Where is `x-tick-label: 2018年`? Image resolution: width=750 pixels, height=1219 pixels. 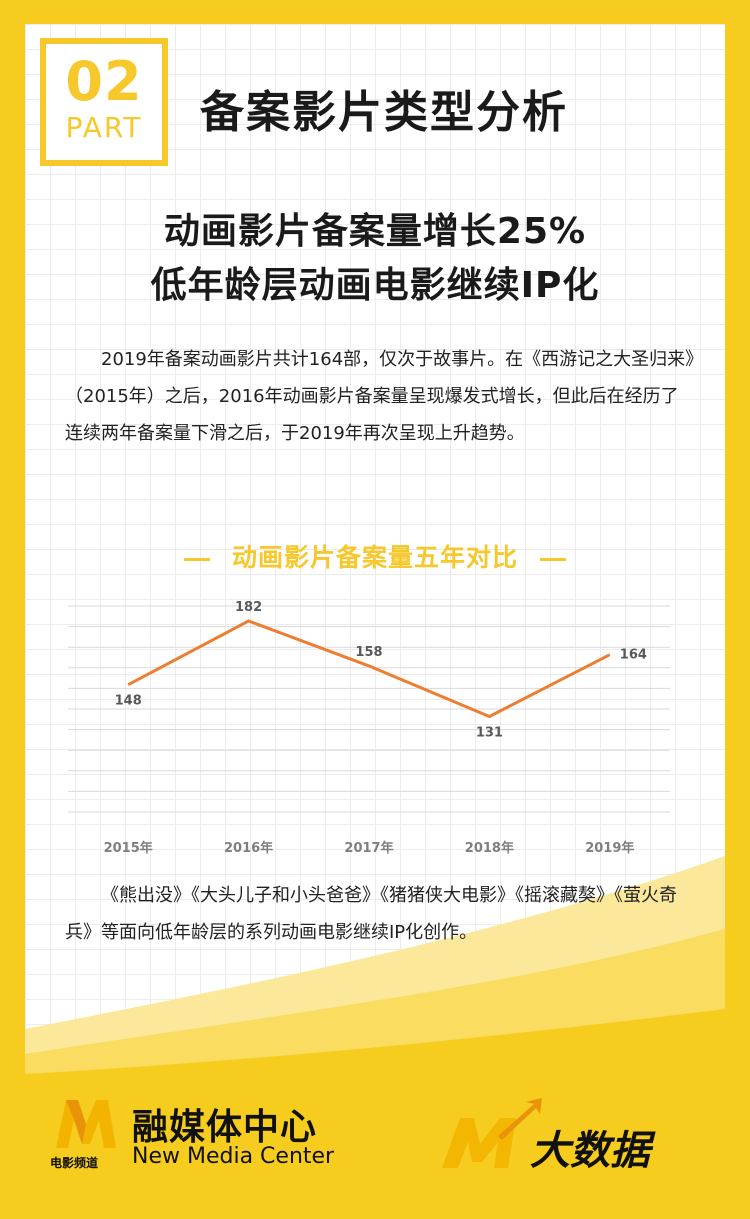
x-tick-label: 2018年 is located at coordinates (489, 848).